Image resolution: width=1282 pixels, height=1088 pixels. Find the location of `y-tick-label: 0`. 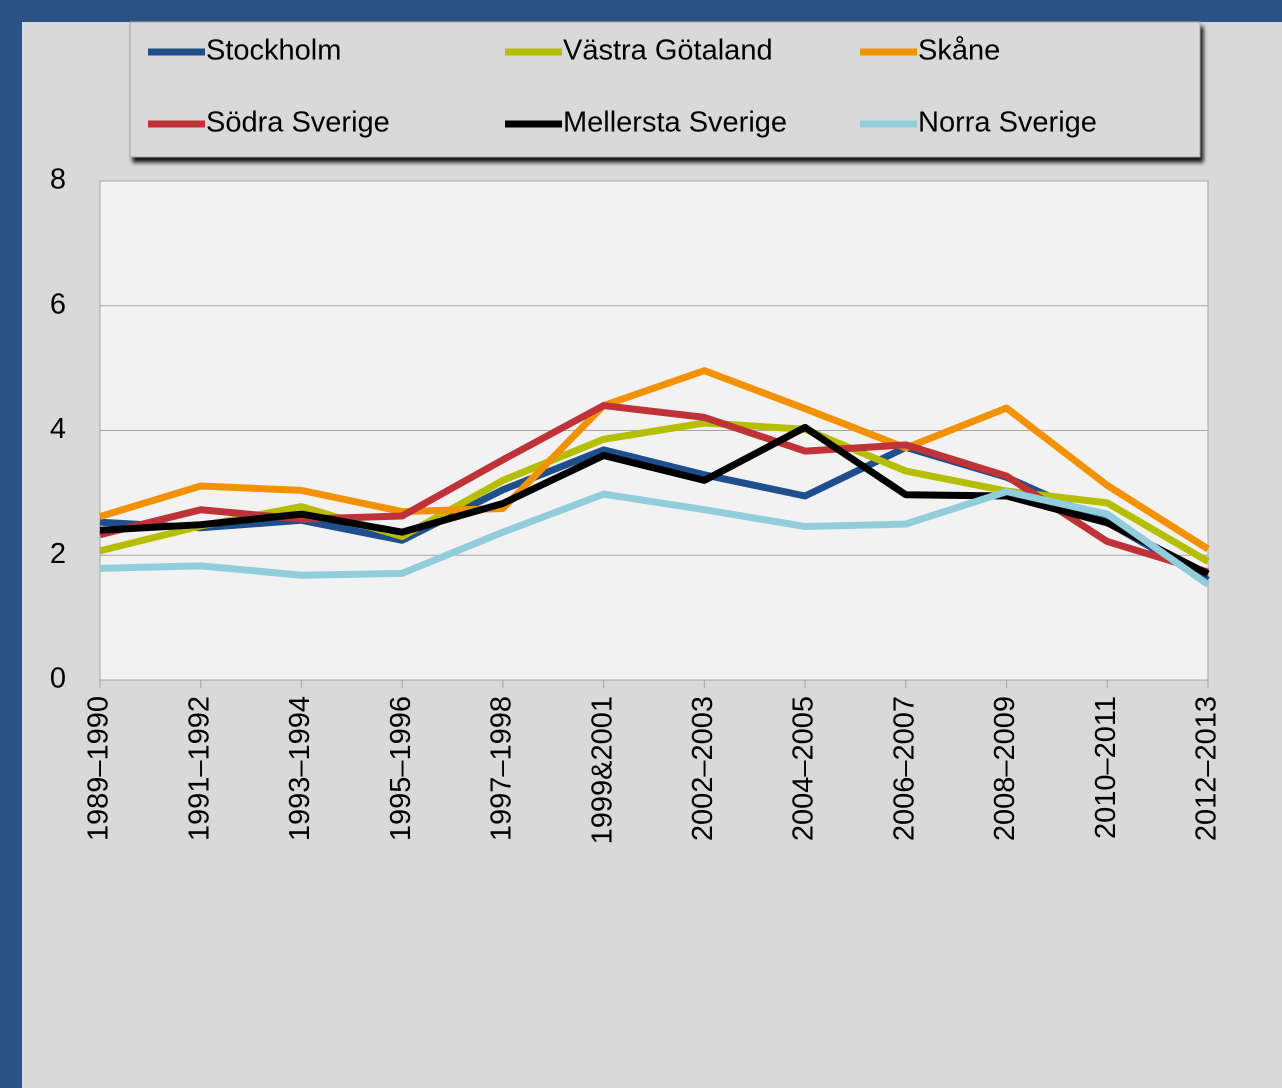

y-tick-label: 0 is located at coordinates (58, 679).